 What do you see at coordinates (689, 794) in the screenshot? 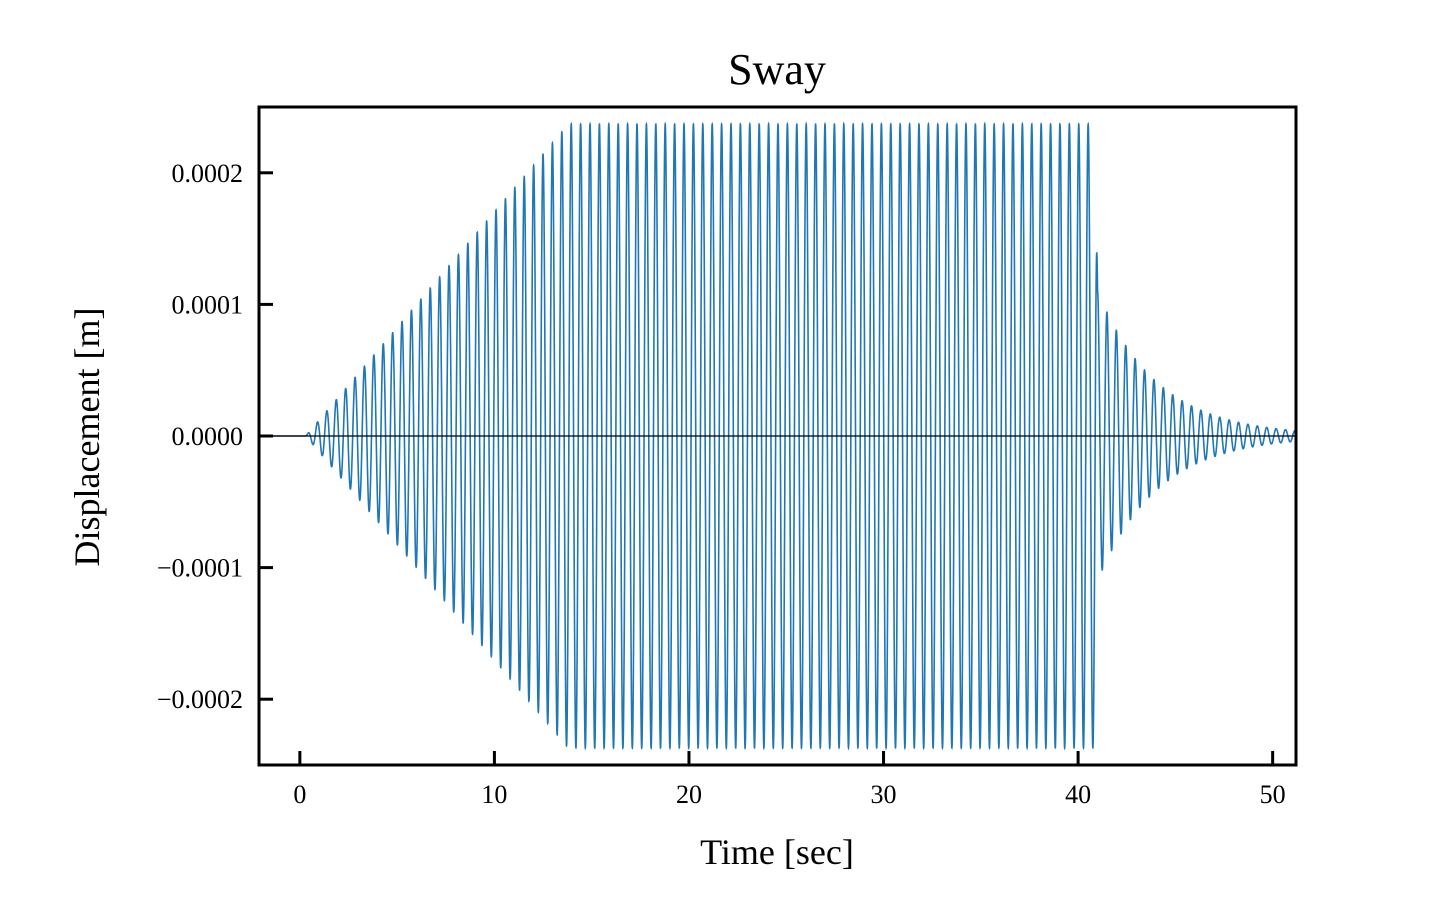
I see `x-tick-label: 20` at bounding box center [689, 794].